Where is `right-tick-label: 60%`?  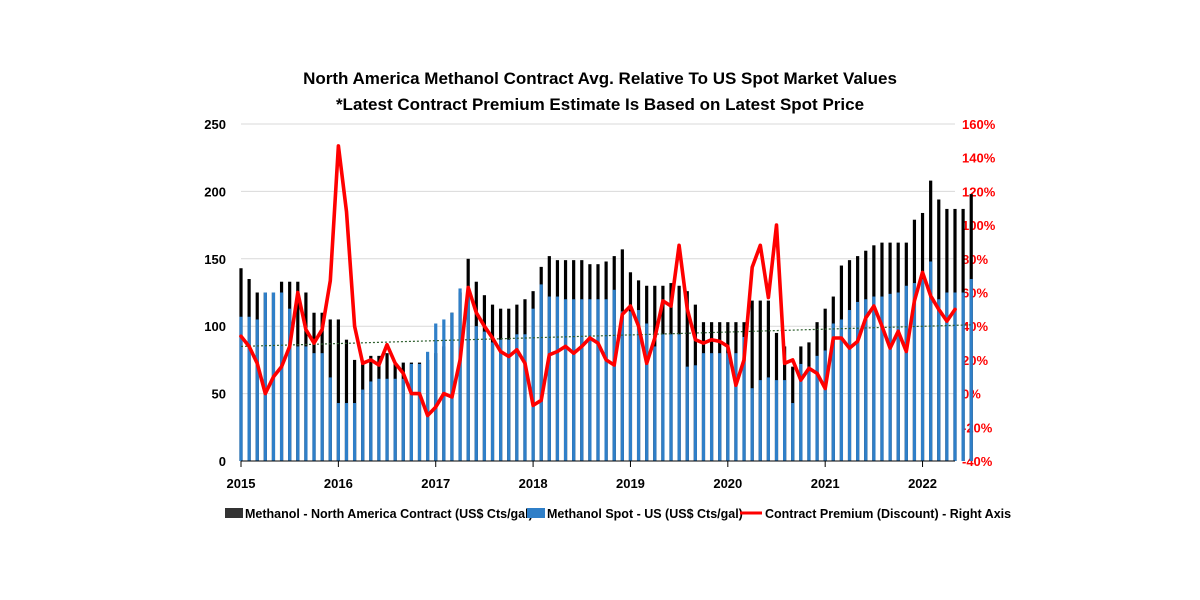
right-tick-label: 60% is located at coordinates (975, 293).